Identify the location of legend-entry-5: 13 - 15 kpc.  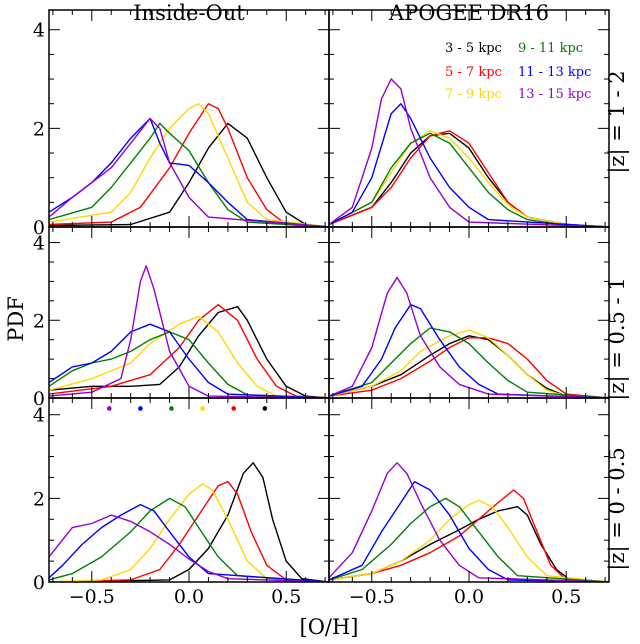
(554, 94).